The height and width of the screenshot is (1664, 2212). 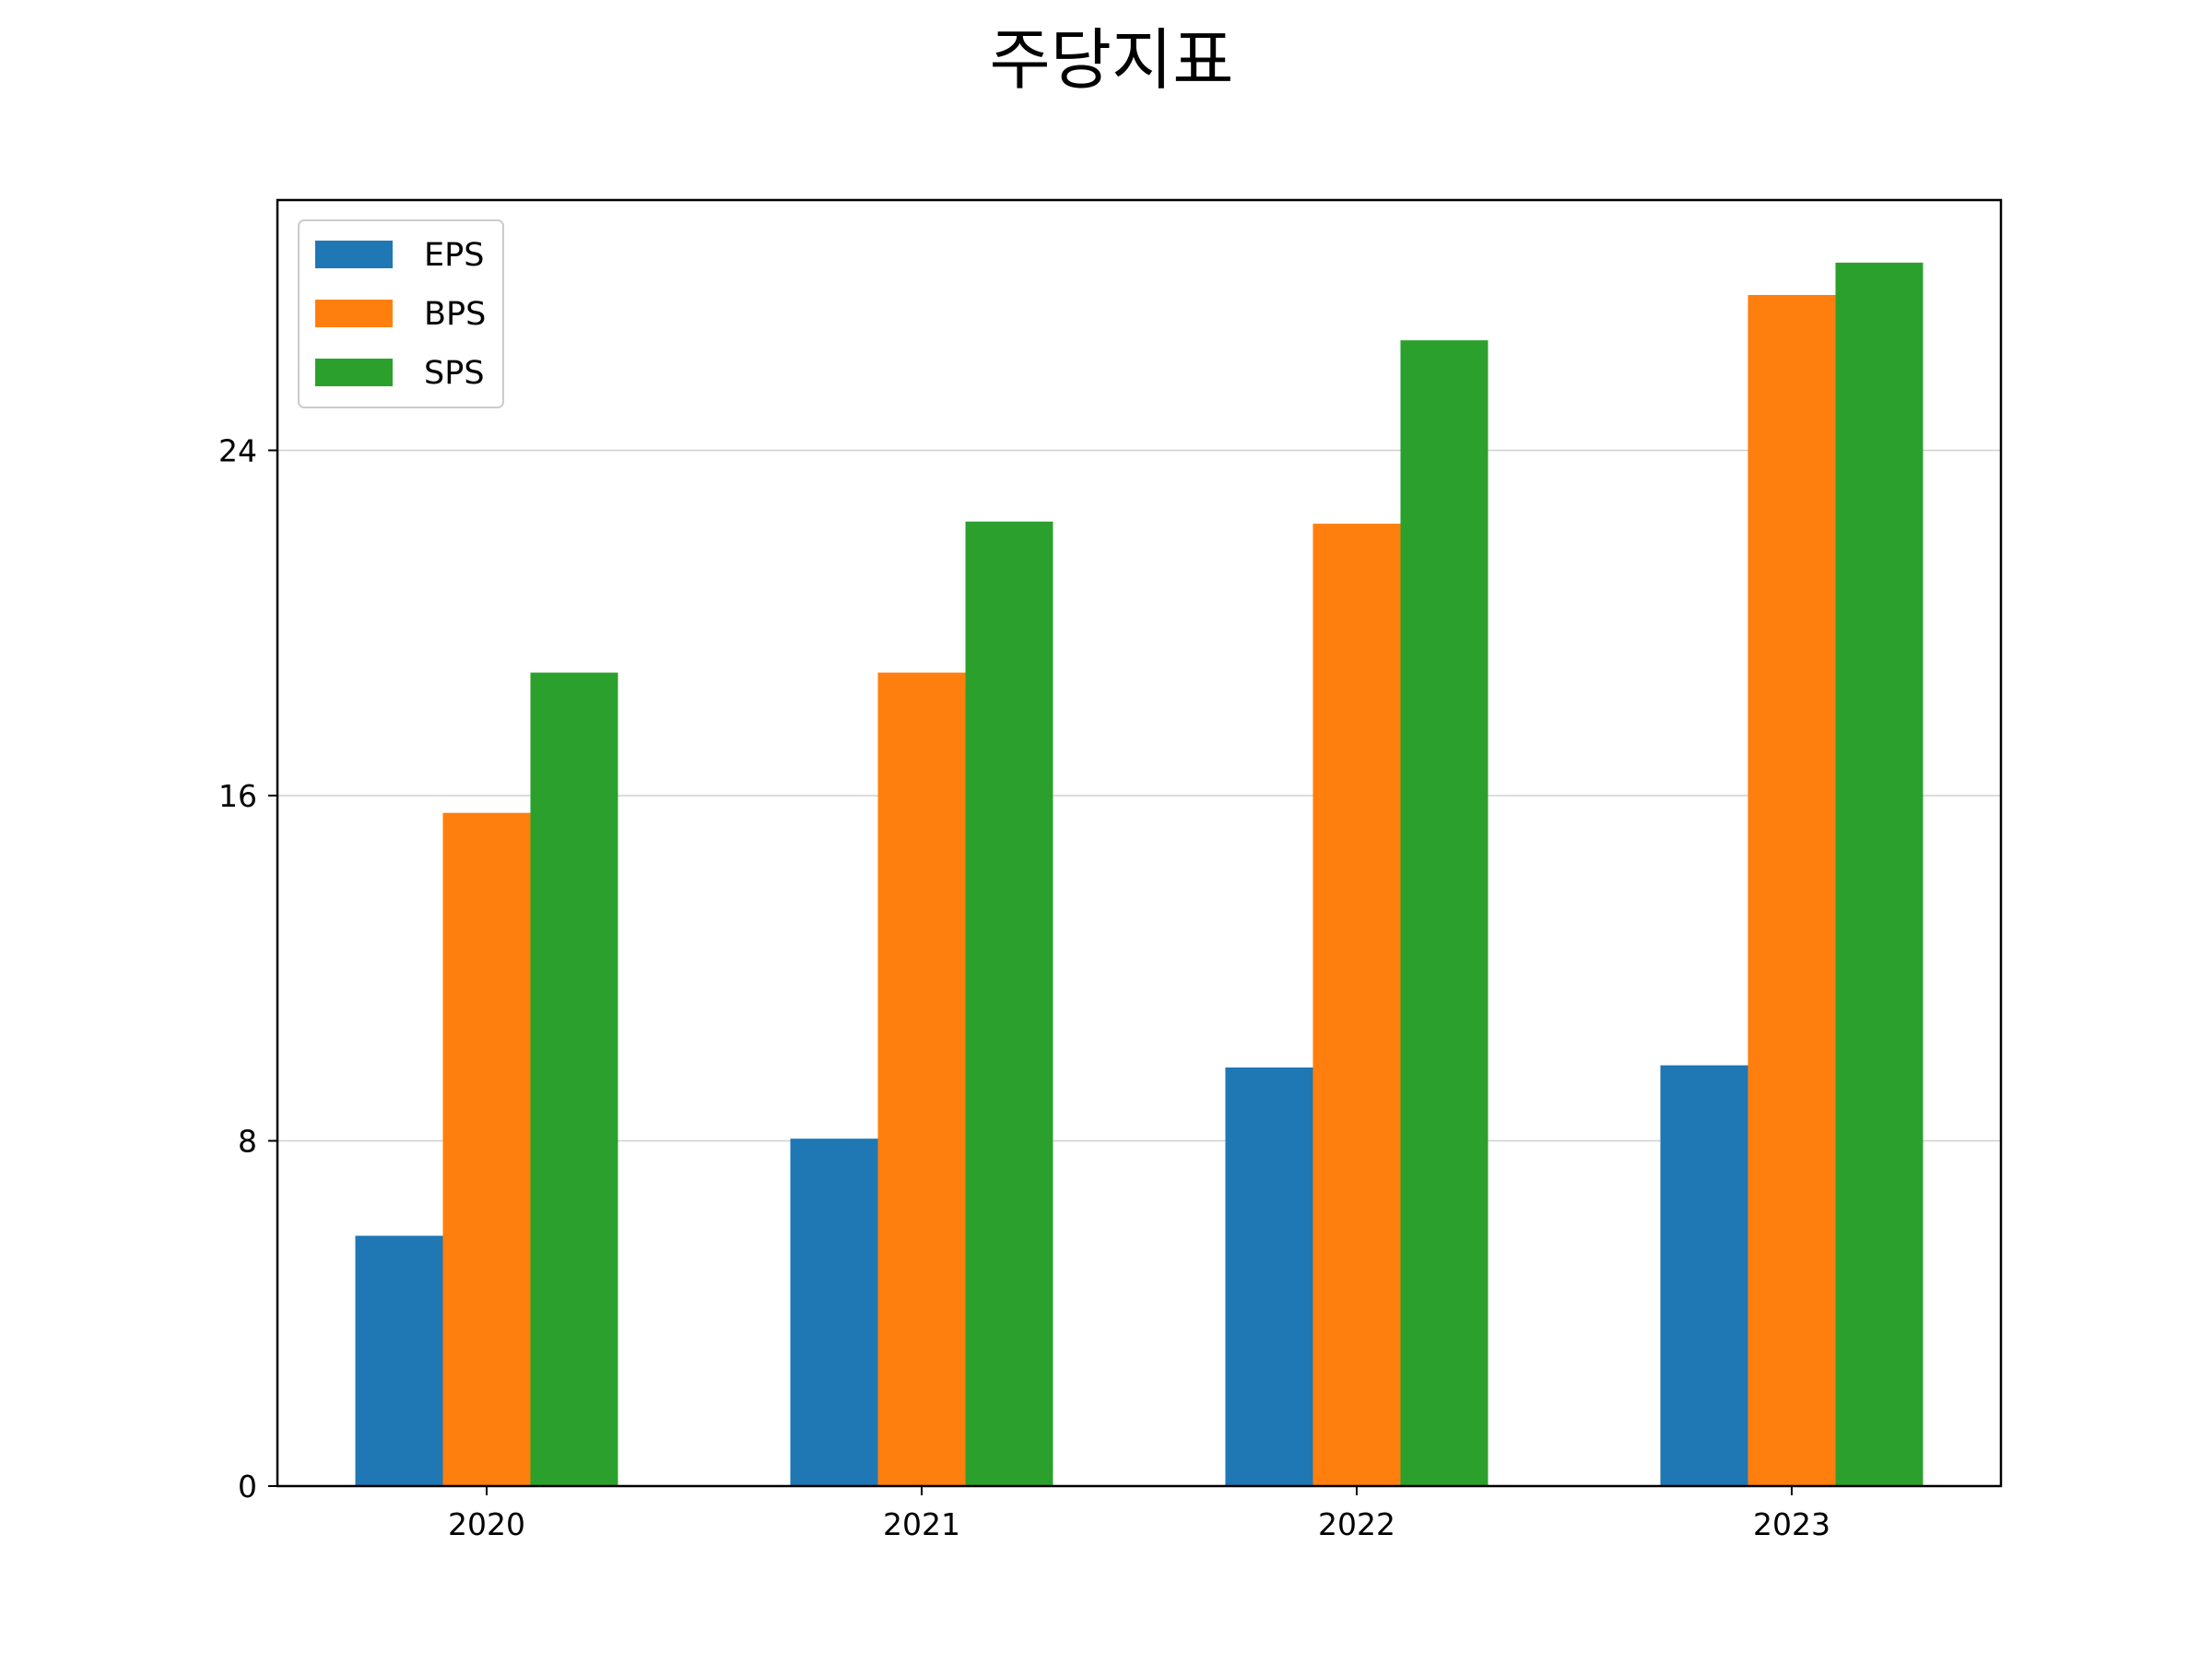 I want to click on chart-title: 주당지표, so click(x=1112, y=60).